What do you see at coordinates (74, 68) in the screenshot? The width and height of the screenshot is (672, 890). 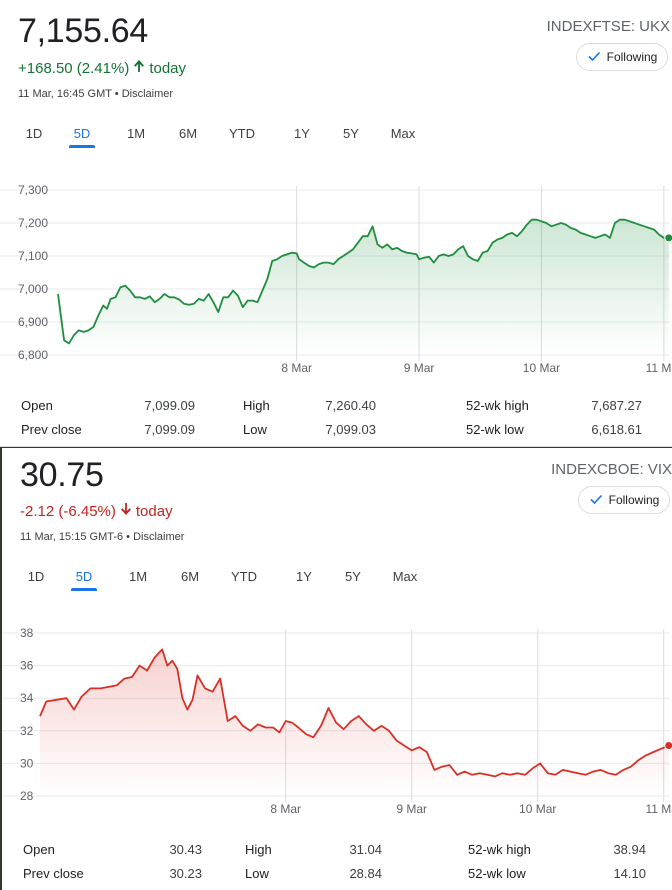 I see `change-value: +168.50 (2.41%)` at bounding box center [74, 68].